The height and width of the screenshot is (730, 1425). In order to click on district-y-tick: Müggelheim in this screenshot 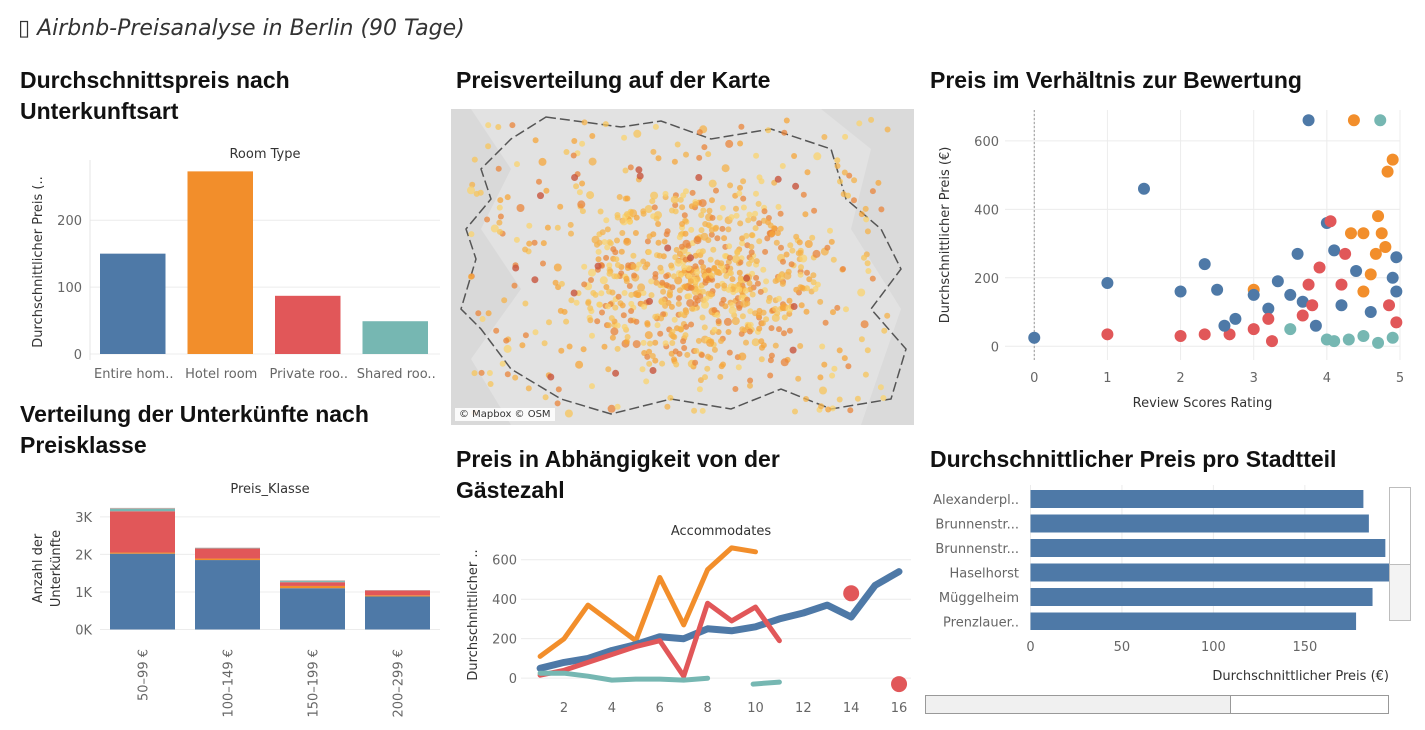, I will do `click(979, 598)`.